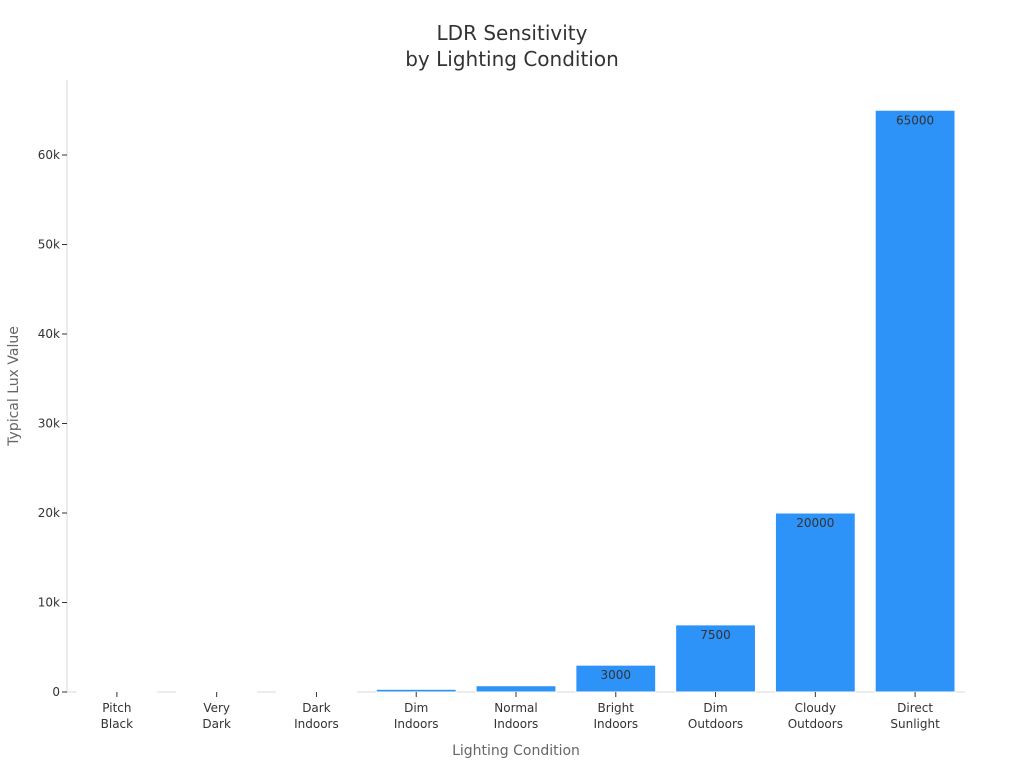 The width and height of the screenshot is (1024, 768). What do you see at coordinates (49, 603) in the screenshot?
I see `y-tick-label: 10k` at bounding box center [49, 603].